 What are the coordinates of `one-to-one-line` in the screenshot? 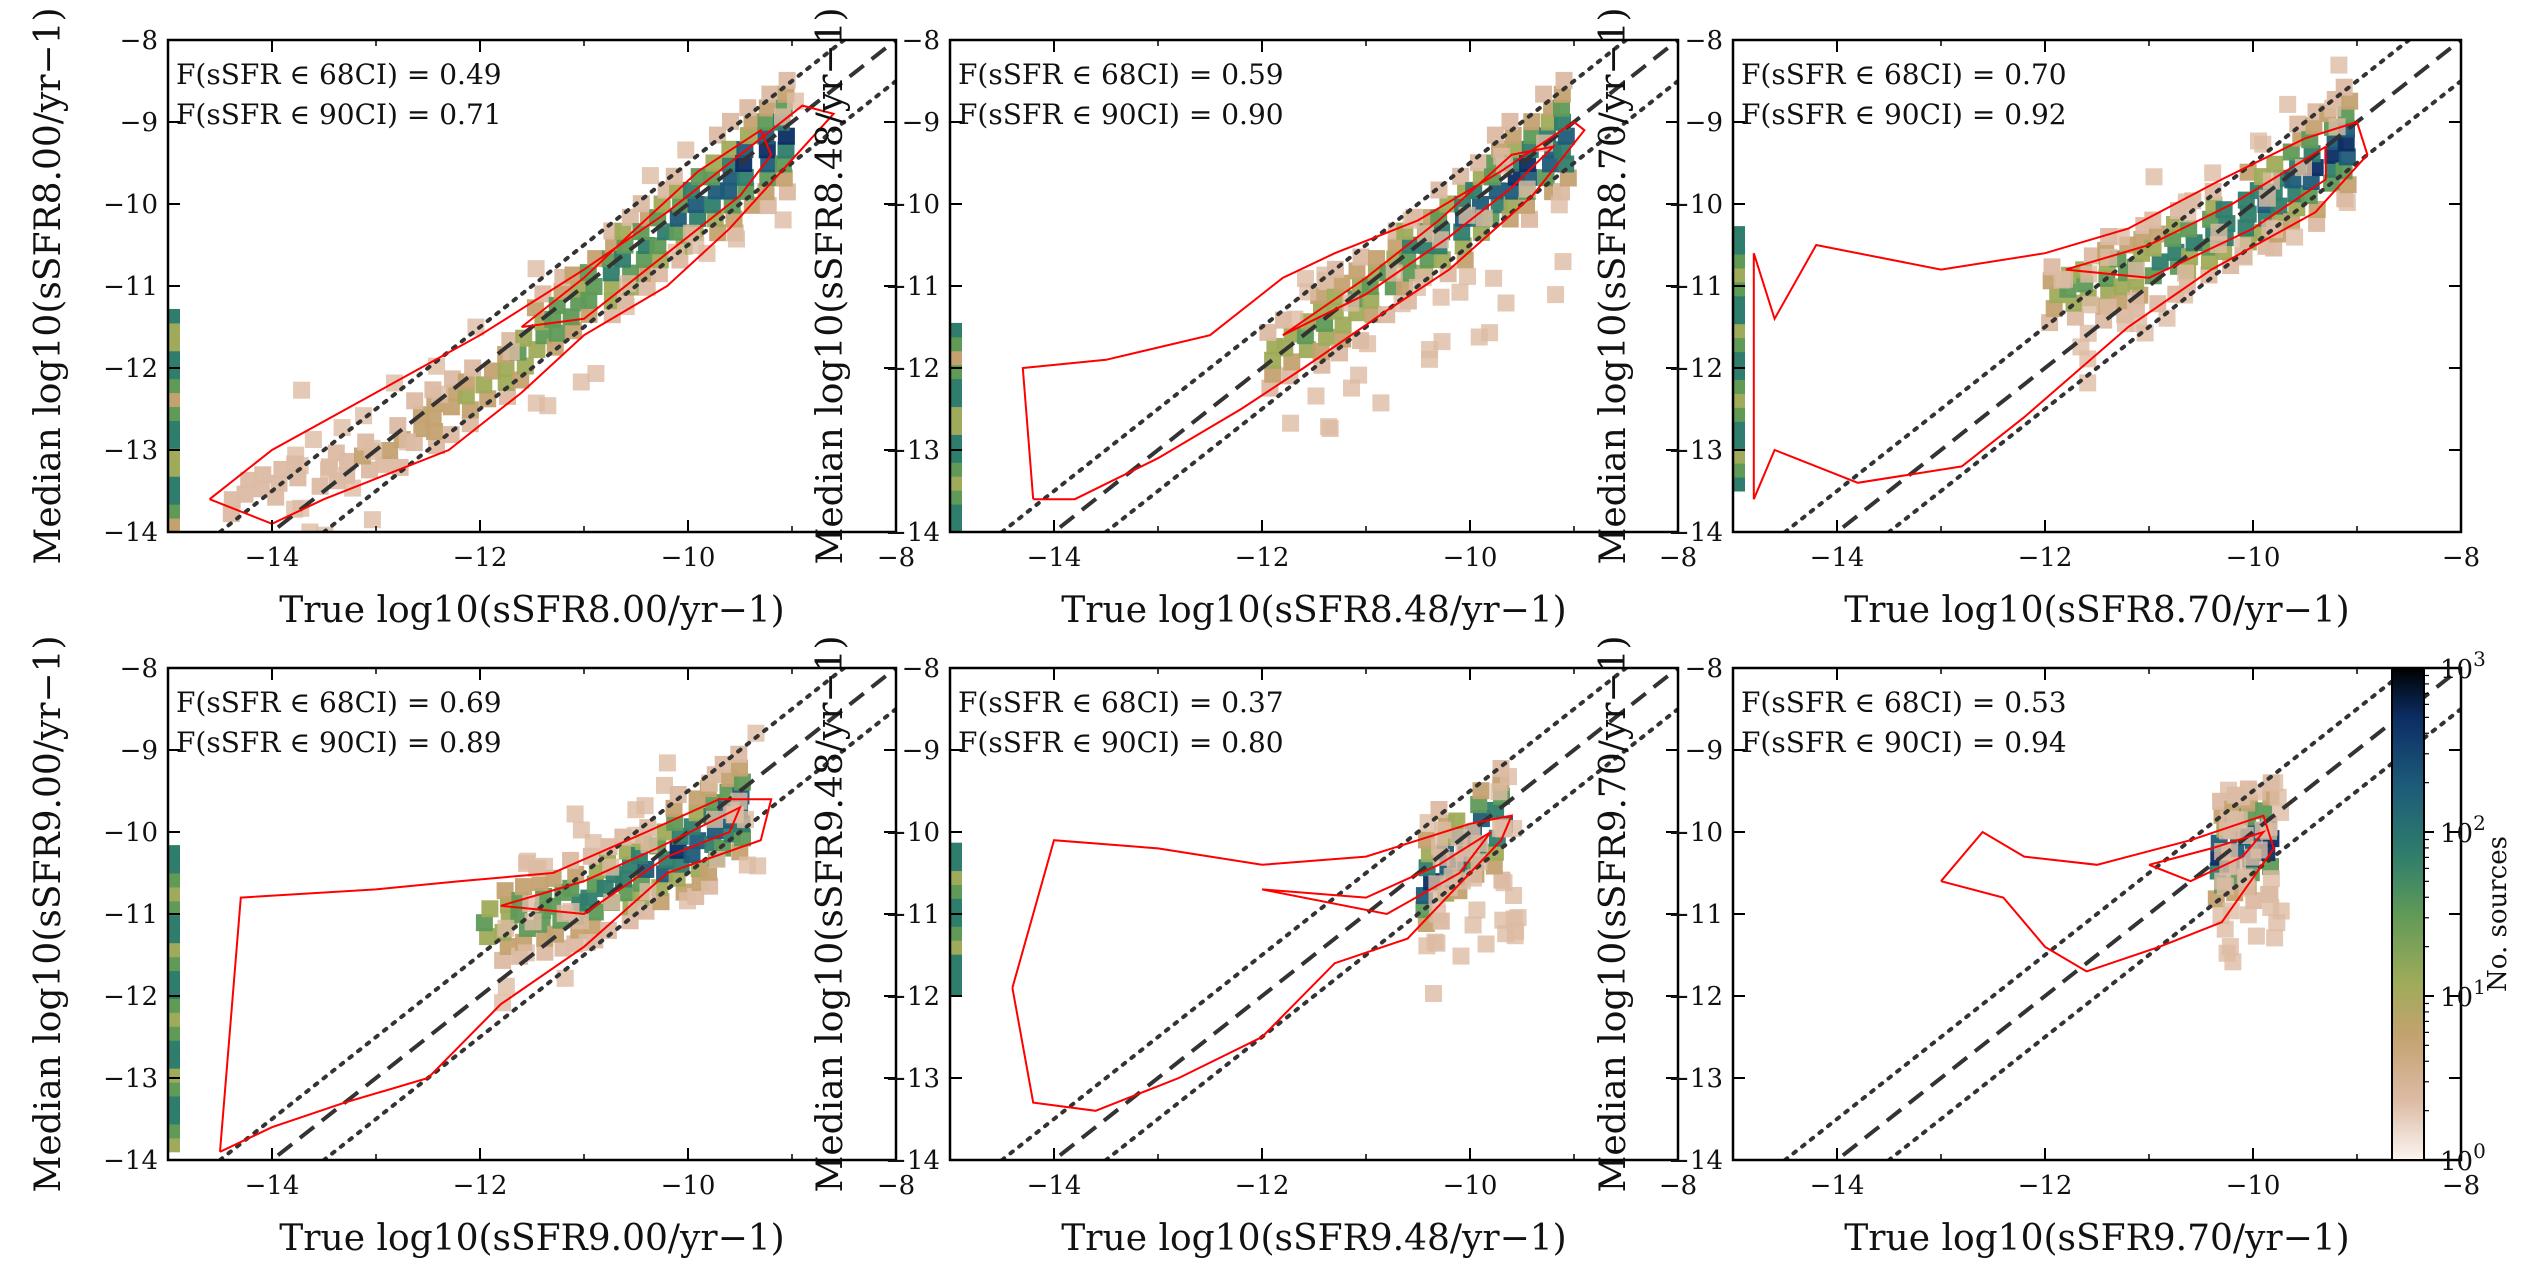 It's located at (2147, 286).